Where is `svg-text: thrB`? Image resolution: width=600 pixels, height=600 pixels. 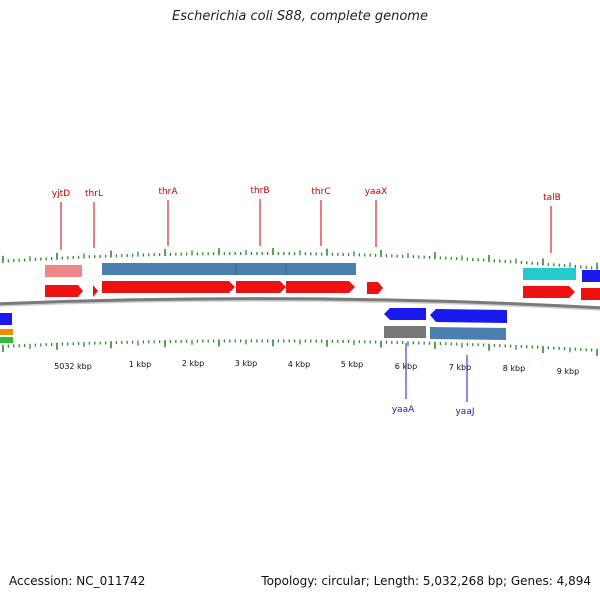
svg-text: thrB is located at coordinates (259, 191).